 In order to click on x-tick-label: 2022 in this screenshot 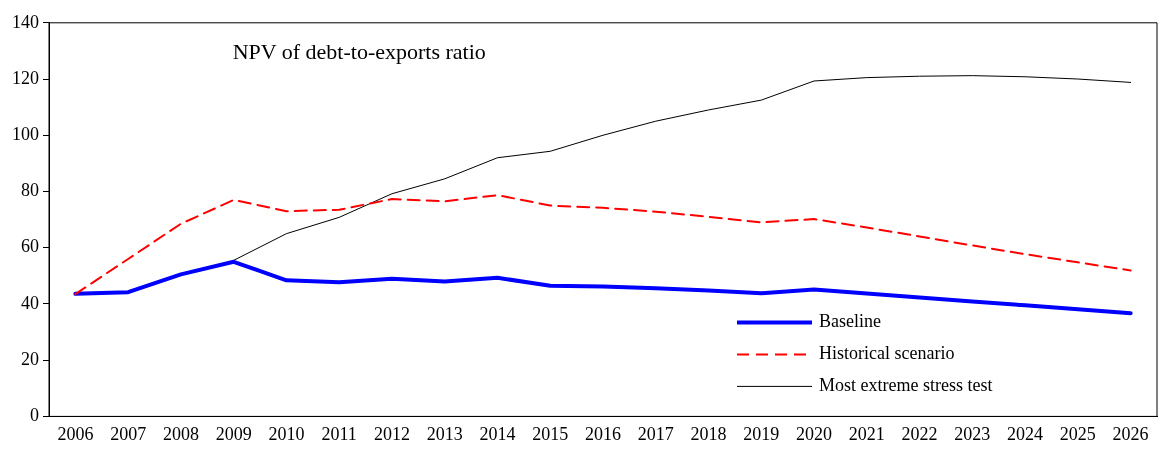, I will do `click(919, 433)`.